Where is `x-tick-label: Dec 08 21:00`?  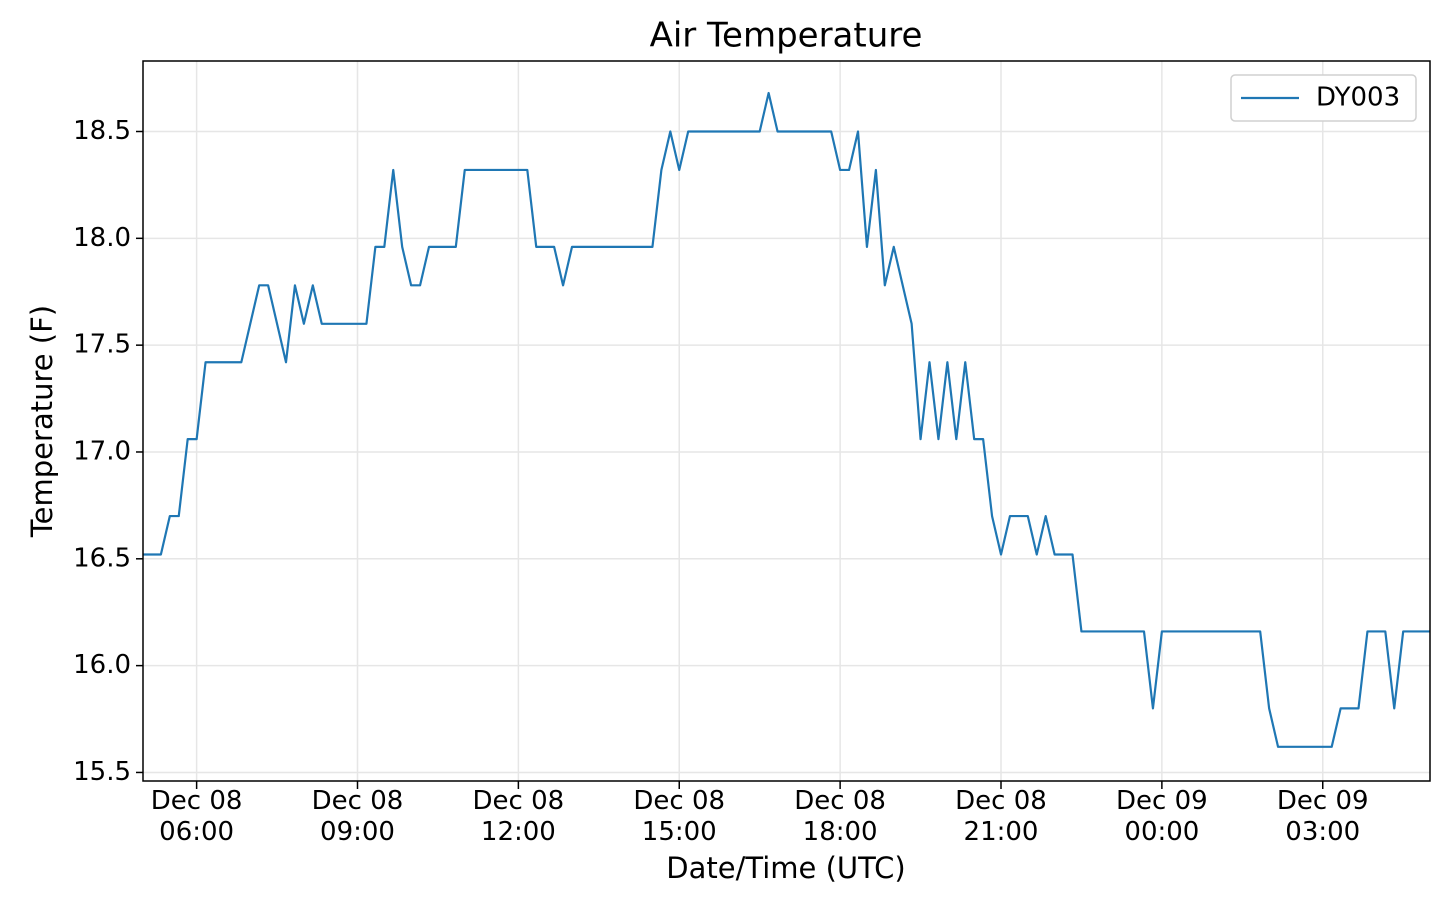 x-tick-label: Dec 08 21:00 is located at coordinates (1001, 816).